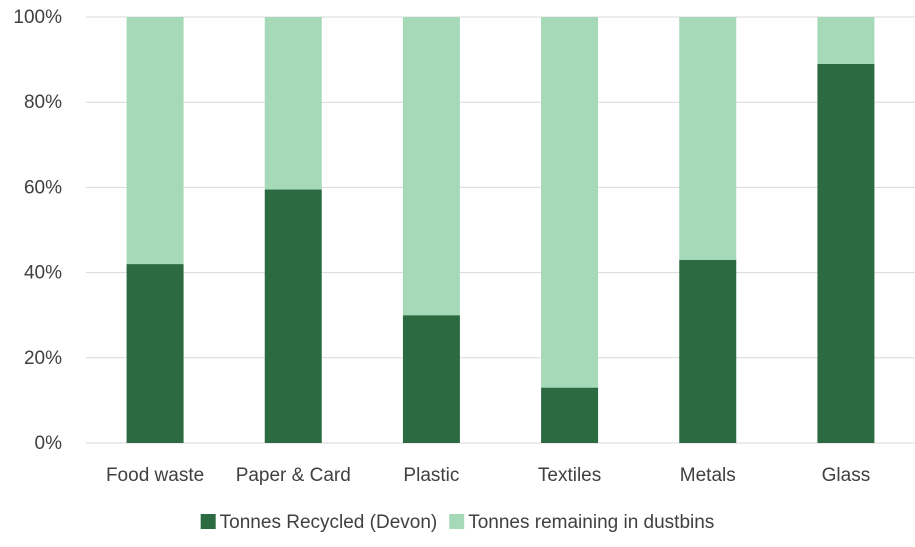 The height and width of the screenshot is (547, 915). What do you see at coordinates (37, 17) in the screenshot?
I see `y-tick-label: 100%` at bounding box center [37, 17].